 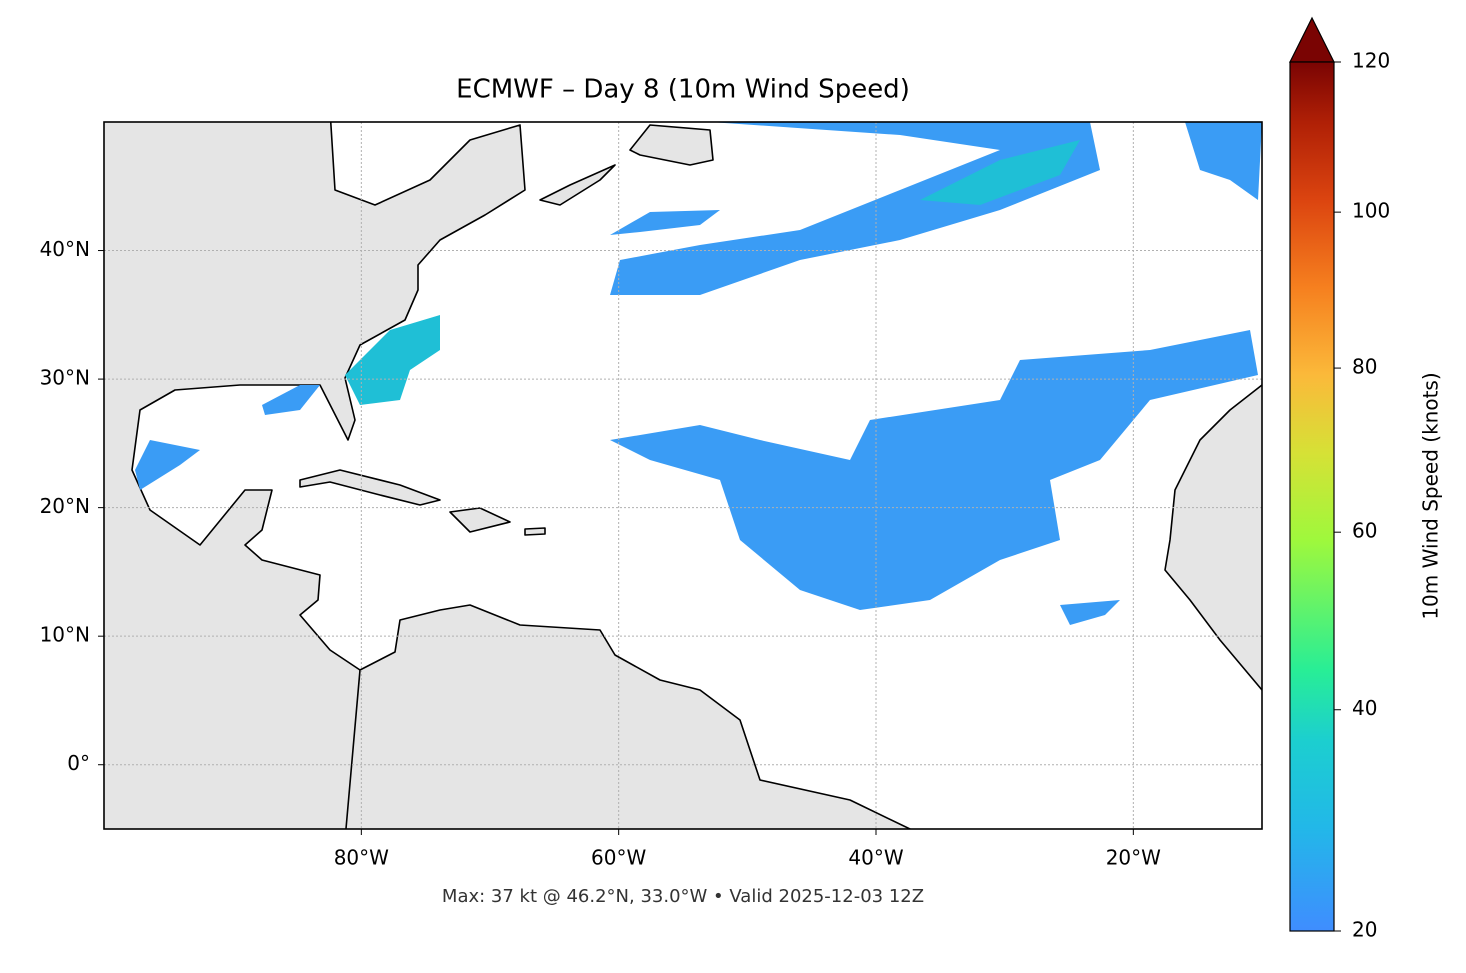 What do you see at coordinates (628, 716) in the screenshot?
I see `south-america` at bounding box center [628, 716].